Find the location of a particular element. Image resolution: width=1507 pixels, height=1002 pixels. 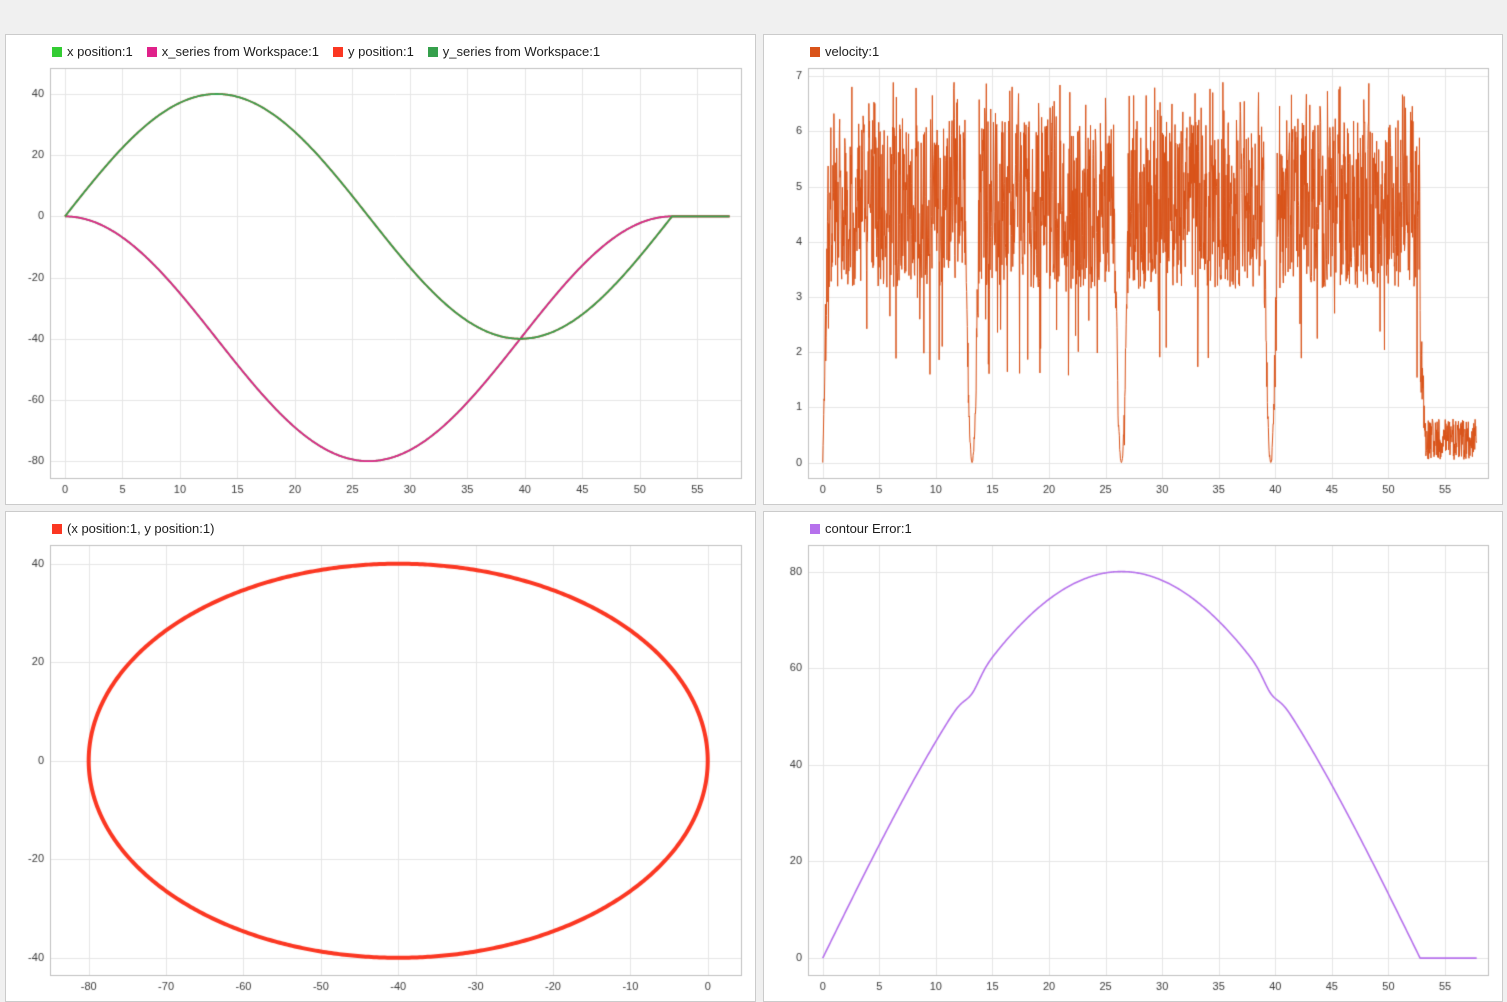

legend-item: (x position:1, y position:1) is located at coordinates (133, 528).